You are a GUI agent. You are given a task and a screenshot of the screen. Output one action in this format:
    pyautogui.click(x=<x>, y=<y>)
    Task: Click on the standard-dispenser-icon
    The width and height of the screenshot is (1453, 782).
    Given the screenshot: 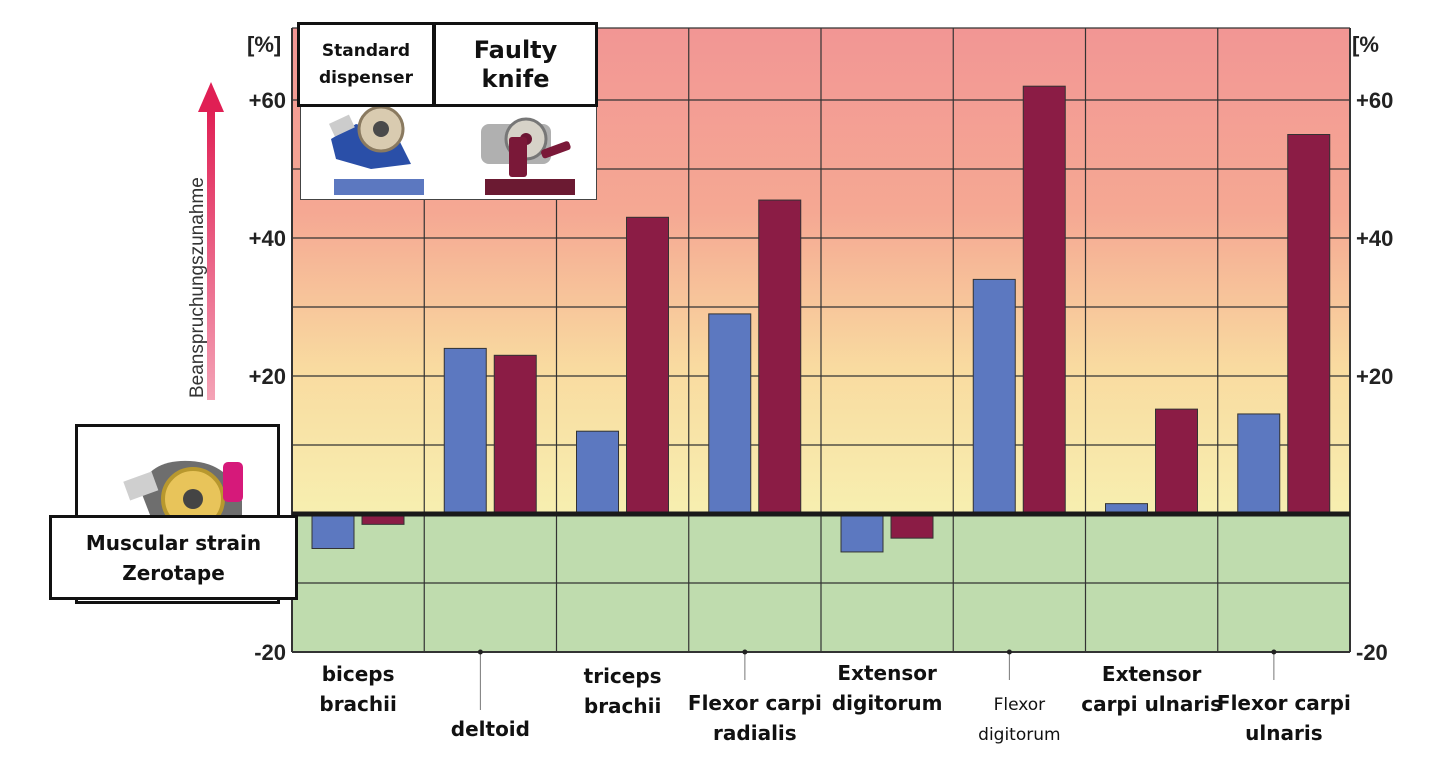 What is the action you would take?
    pyautogui.click(x=369, y=137)
    